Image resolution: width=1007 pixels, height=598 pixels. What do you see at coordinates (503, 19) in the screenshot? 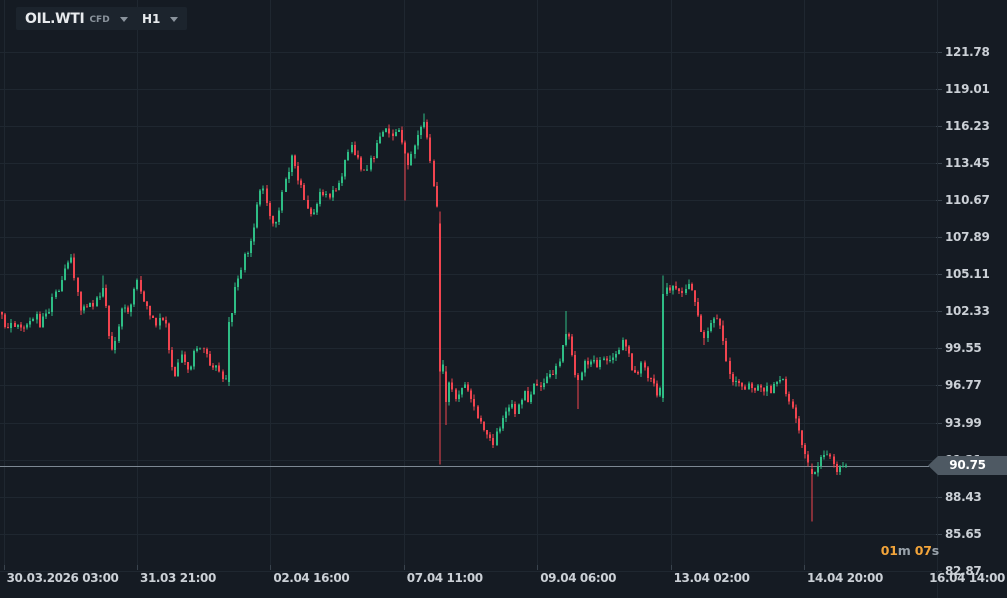
I see `chart-header: OIL.WTI CFD H1` at bounding box center [503, 19].